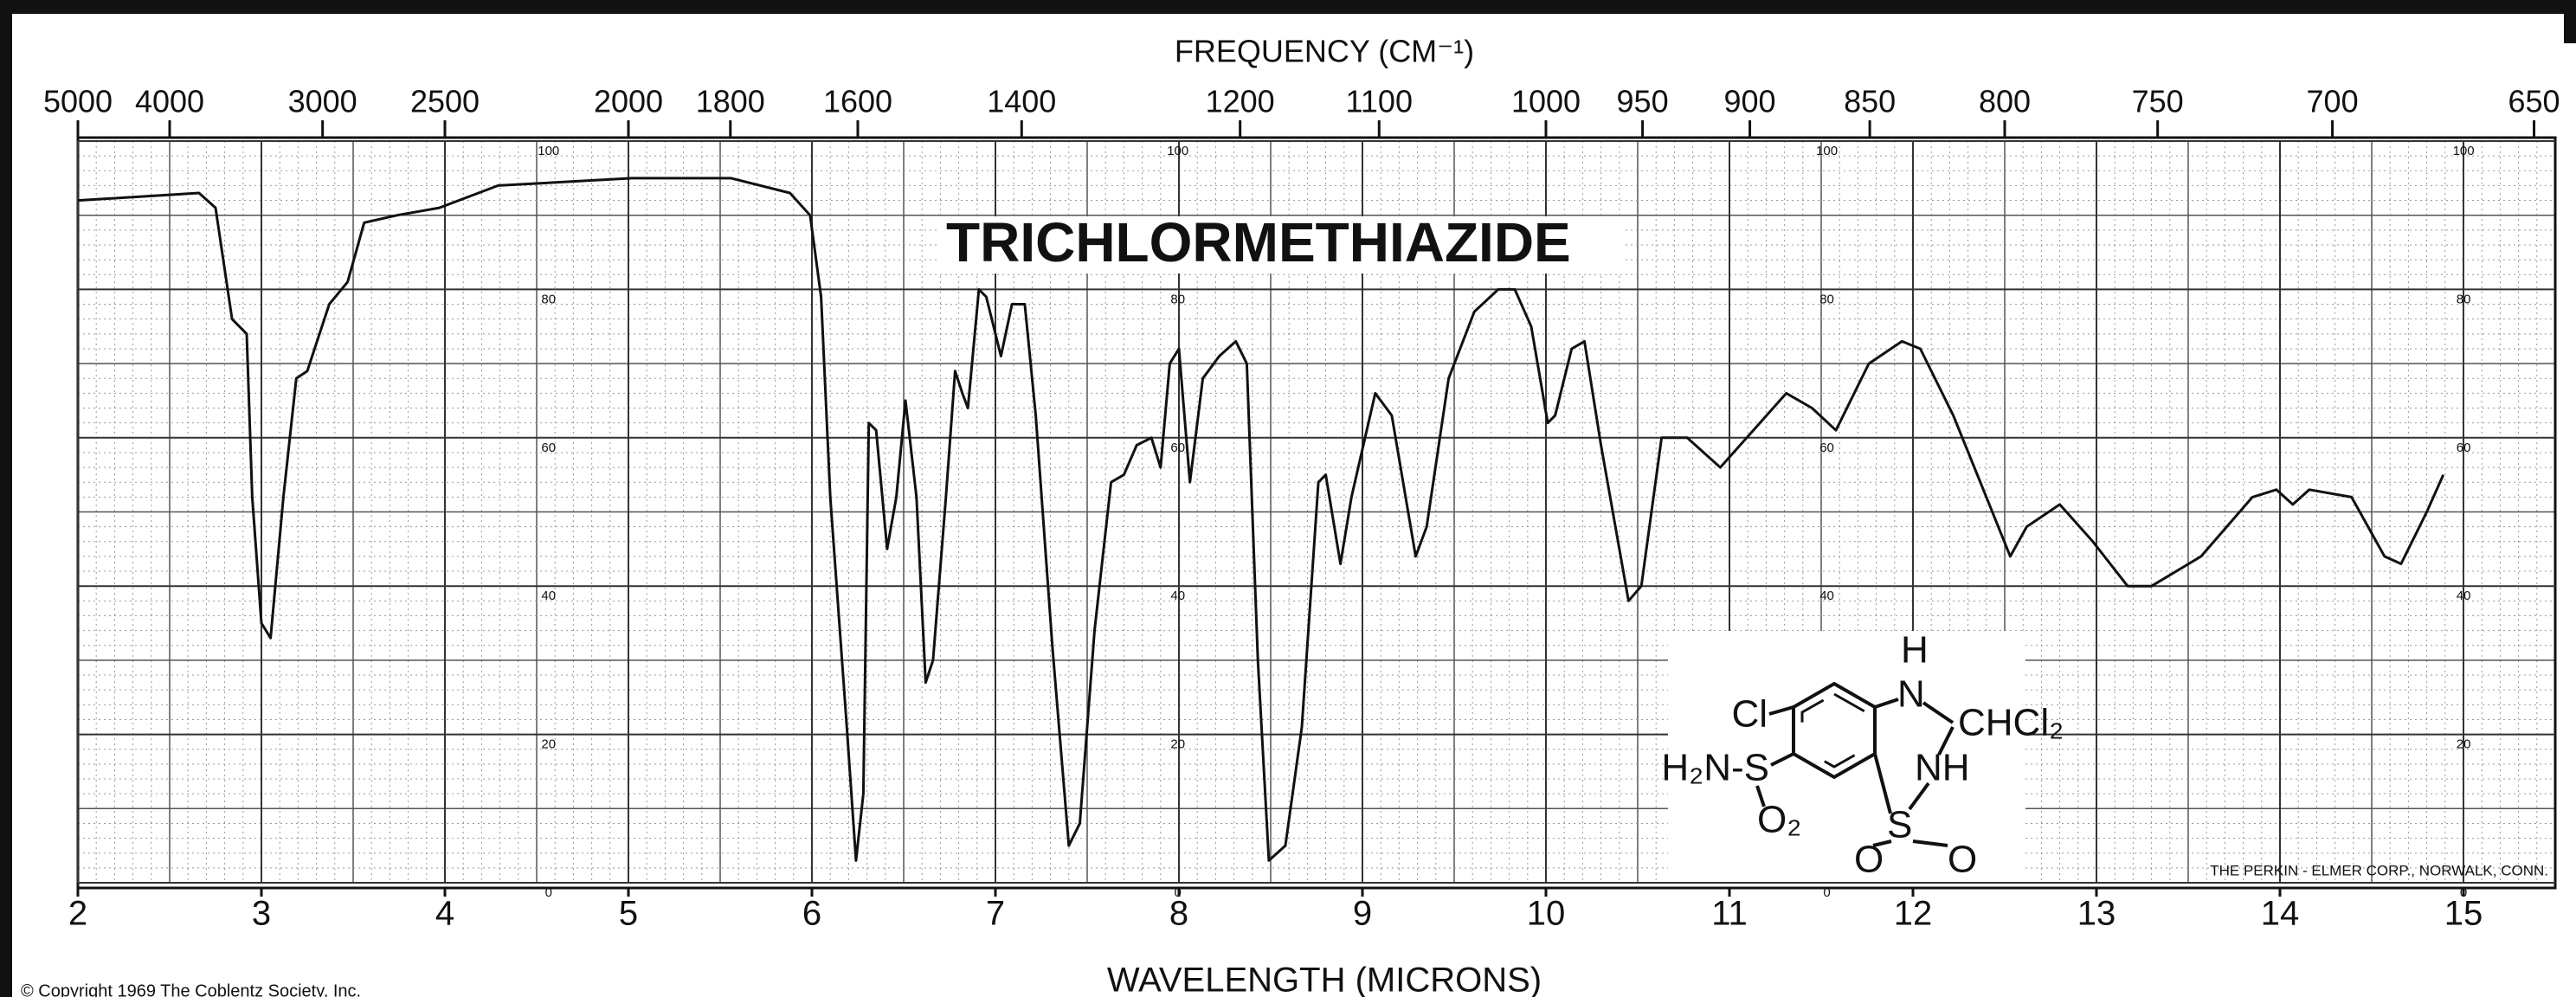 The height and width of the screenshot is (997, 2576). I want to click on x2-tick-label: 2000, so click(628, 101).